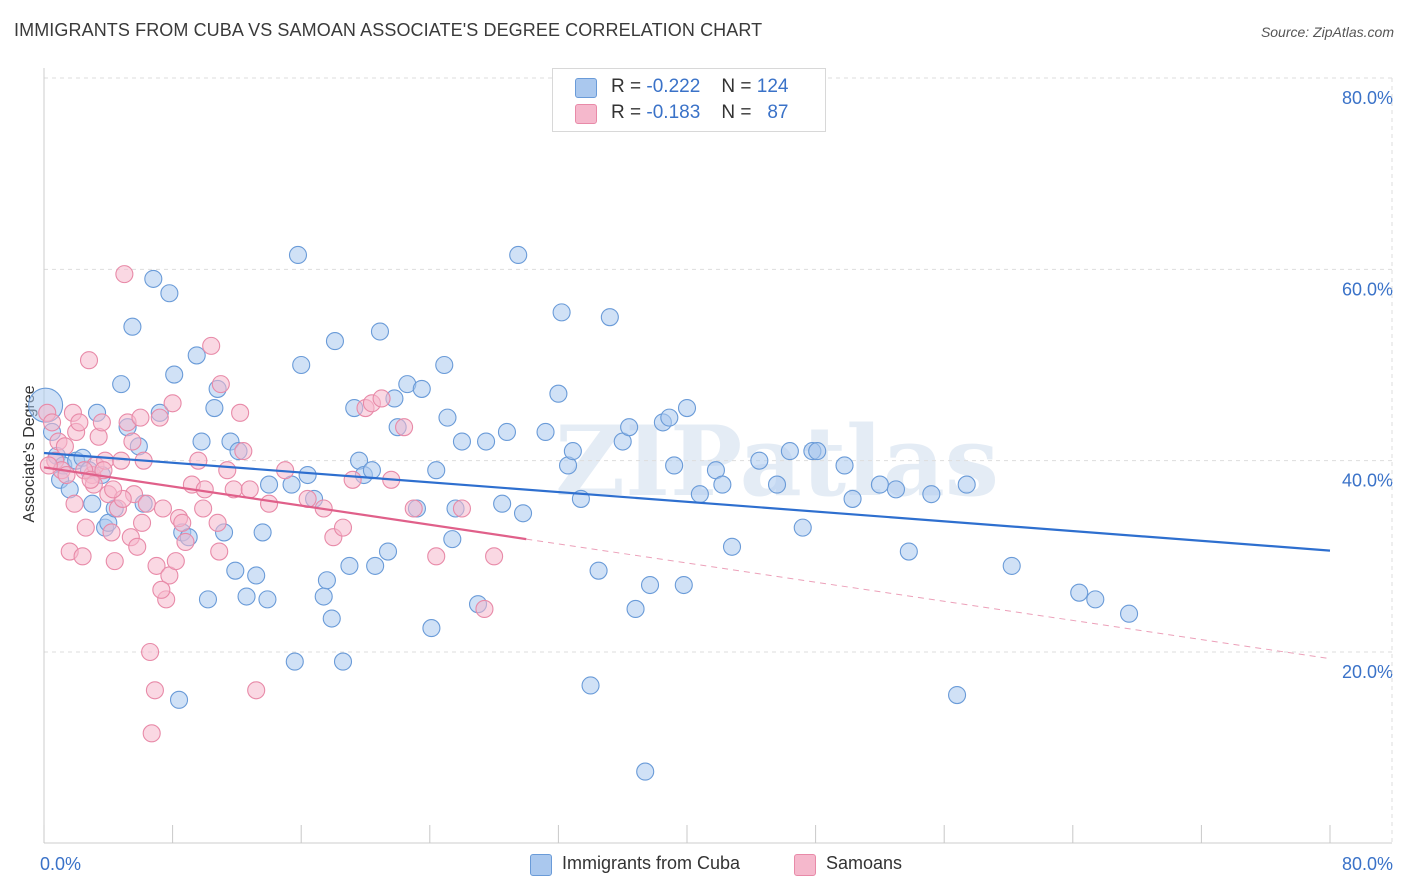 The image size is (1406, 892). What do you see at coordinates (673, 86) in the screenshot?
I see `r-value: -0.222` at bounding box center [673, 86].